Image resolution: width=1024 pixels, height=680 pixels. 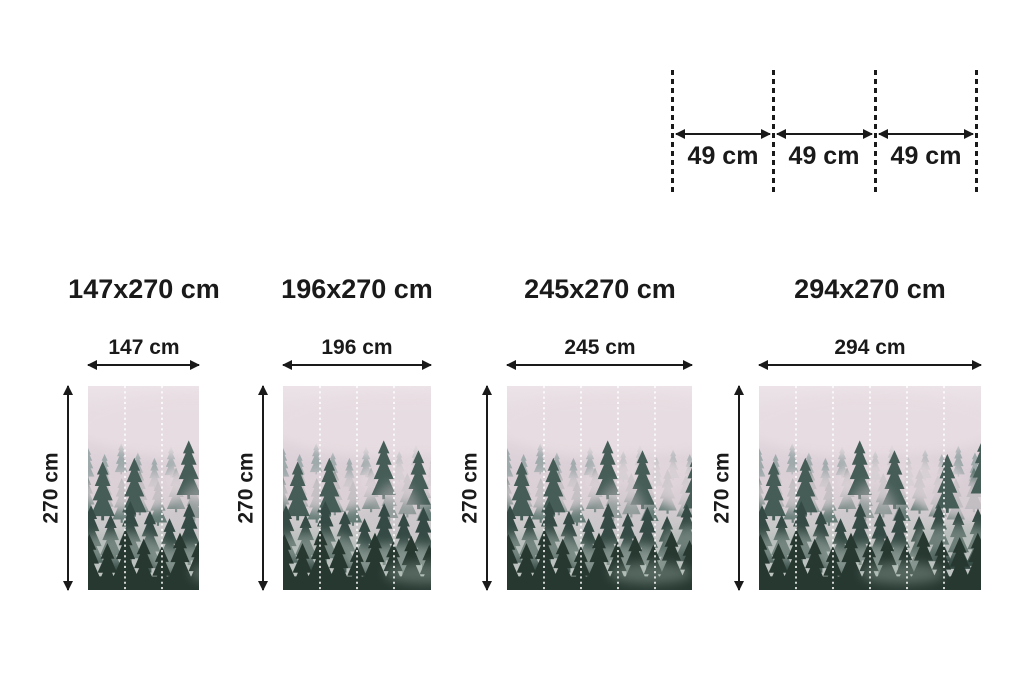 I want to click on panel-width-label-3: 49 cm, so click(x=926, y=156).